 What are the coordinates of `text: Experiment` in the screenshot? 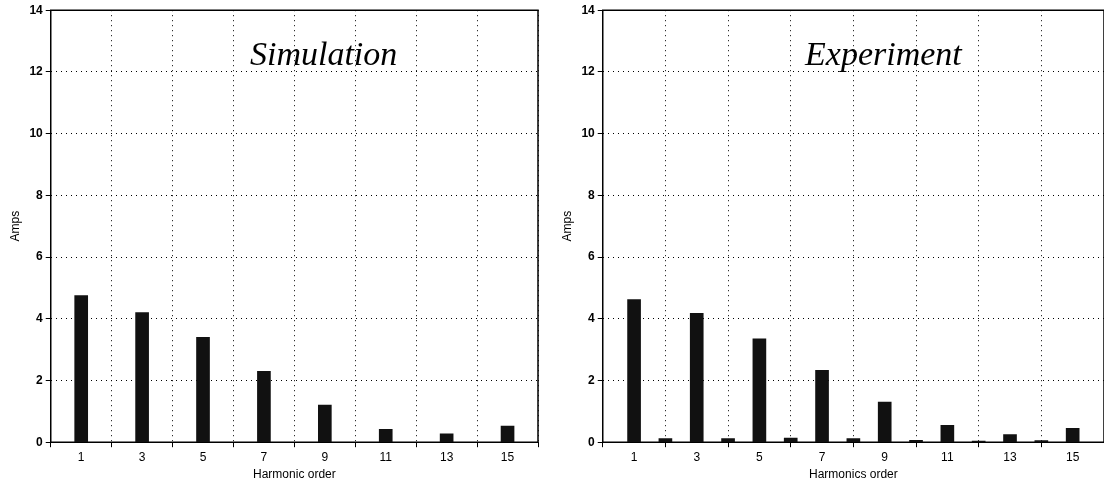 It's located at (884, 54).